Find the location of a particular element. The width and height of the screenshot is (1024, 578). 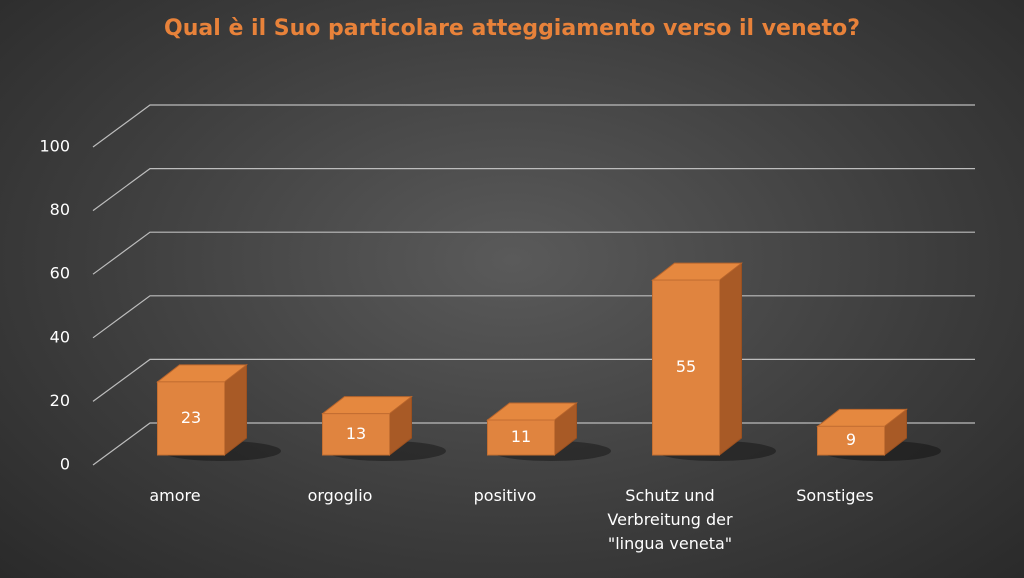

x-tick-label: Sonstiges is located at coordinates (835, 495).